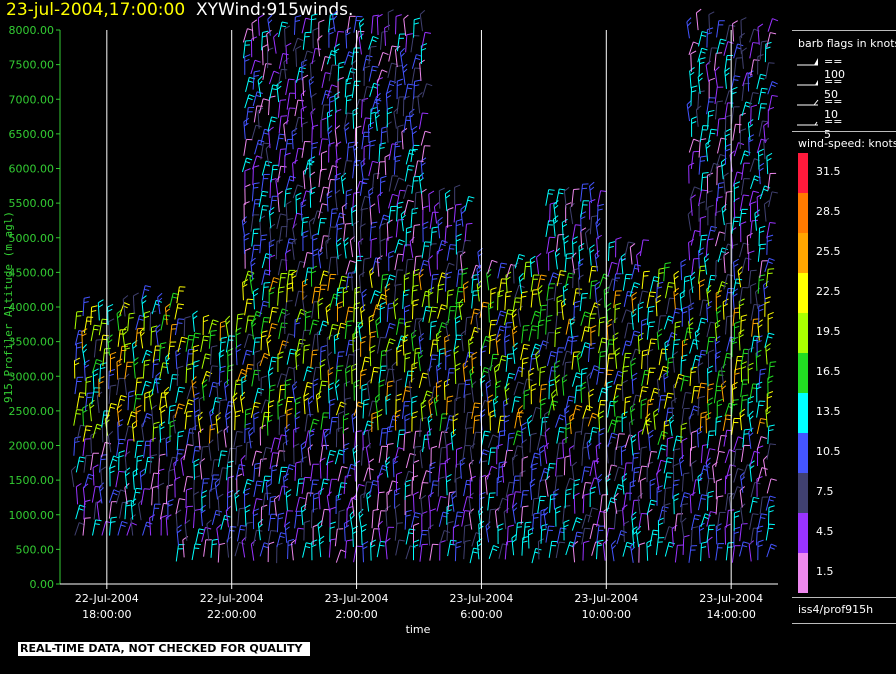 The image size is (896, 674). Describe the element at coordinates (828, 371) in the screenshot. I see `speed-color-label: 16.5` at that location.